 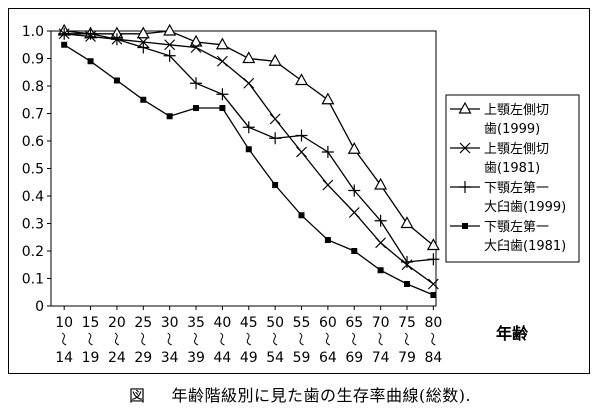 I want to click on x-tick-label-end: 39, so click(x=196, y=358).